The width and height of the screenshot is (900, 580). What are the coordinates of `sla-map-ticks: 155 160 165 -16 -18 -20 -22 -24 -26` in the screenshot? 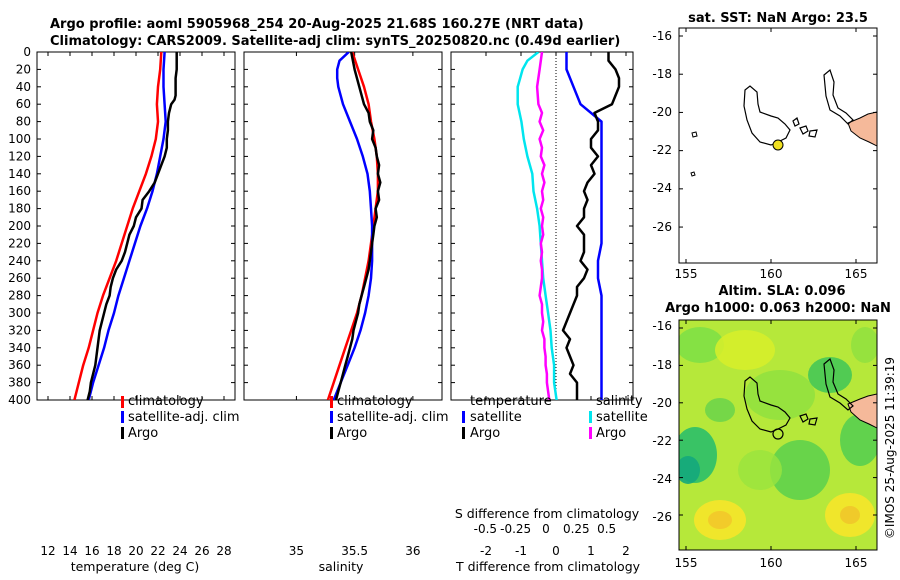 It's located at (764, 444).